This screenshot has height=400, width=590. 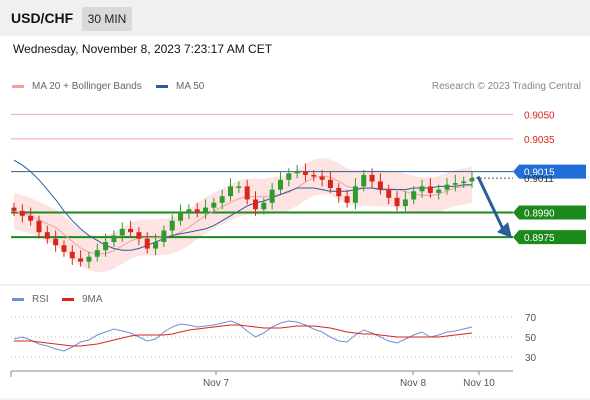 I want to click on level-label-1: 0.9035, so click(x=539, y=140).